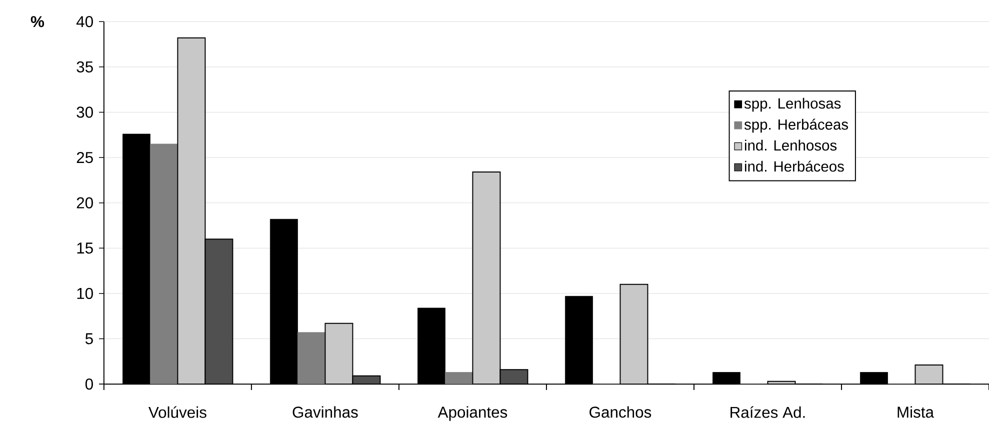 The height and width of the screenshot is (435, 989). What do you see at coordinates (84, 158) in the screenshot?
I see `y-tick-label: 25` at bounding box center [84, 158].